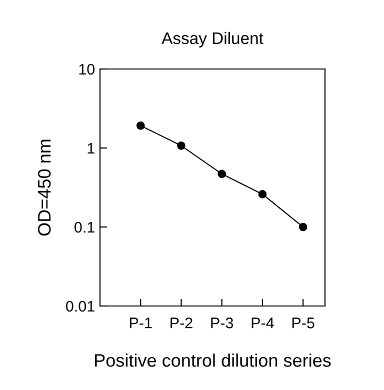 The width and height of the screenshot is (384, 390). Describe the element at coordinates (213, 40) in the screenshot. I see `chart-title: Assay Diluent` at that location.